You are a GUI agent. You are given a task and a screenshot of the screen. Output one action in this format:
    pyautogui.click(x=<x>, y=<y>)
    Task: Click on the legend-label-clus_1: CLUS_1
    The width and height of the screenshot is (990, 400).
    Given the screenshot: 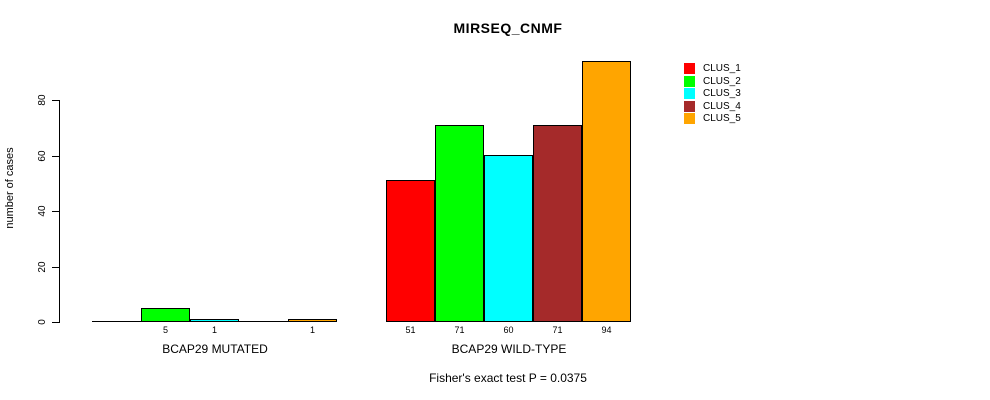 What is the action you would take?
    pyautogui.click(x=722, y=68)
    